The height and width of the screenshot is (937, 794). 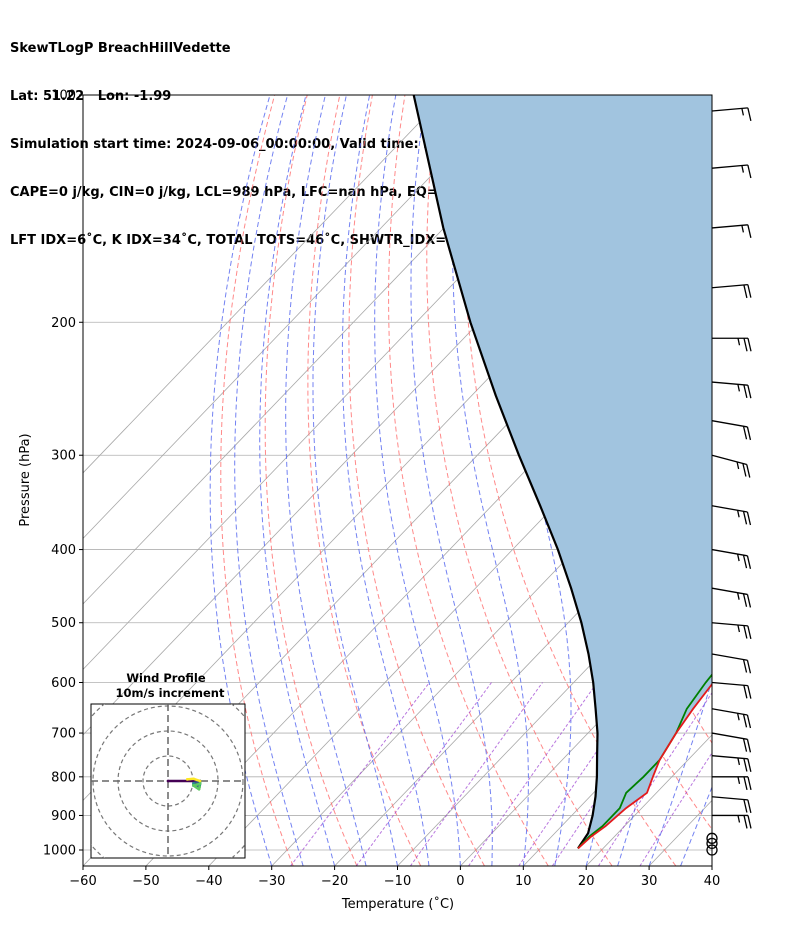 What do you see at coordinates (166, 678) in the screenshot?
I see `inset-title: Wind Profile` at bounding box center [166, 678].